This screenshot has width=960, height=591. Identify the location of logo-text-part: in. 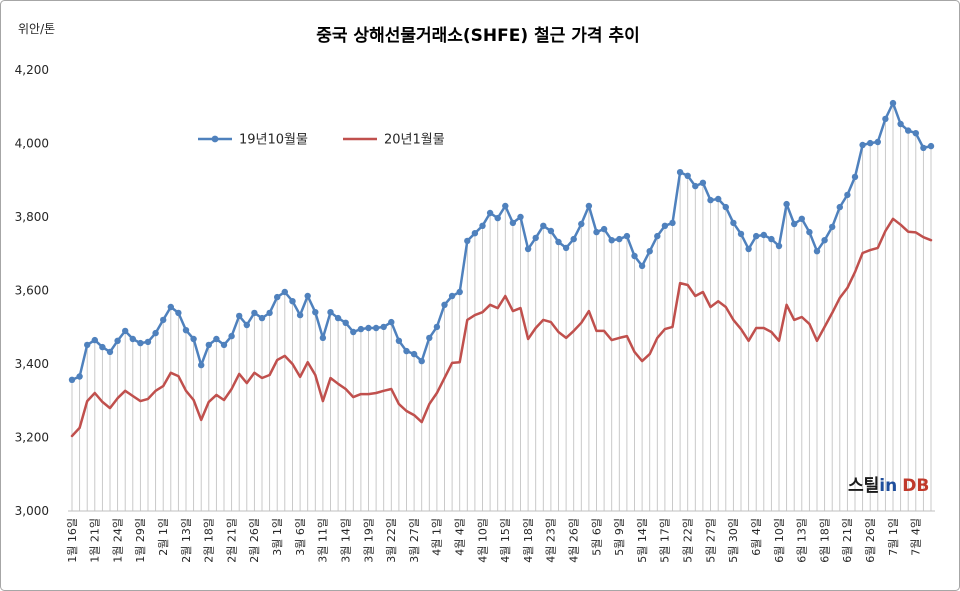
(888, 486).